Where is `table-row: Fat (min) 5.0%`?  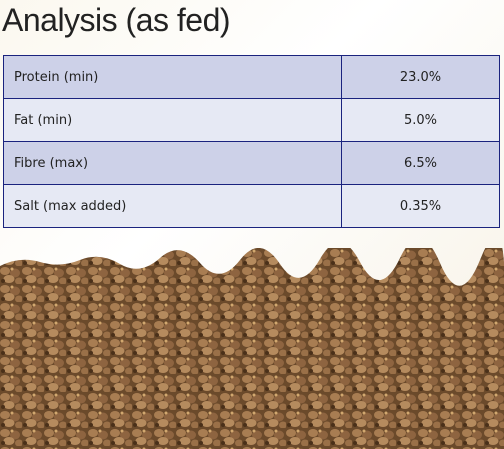 table-row: Fat (min) 5.0% is located at coordinates (251, 120).